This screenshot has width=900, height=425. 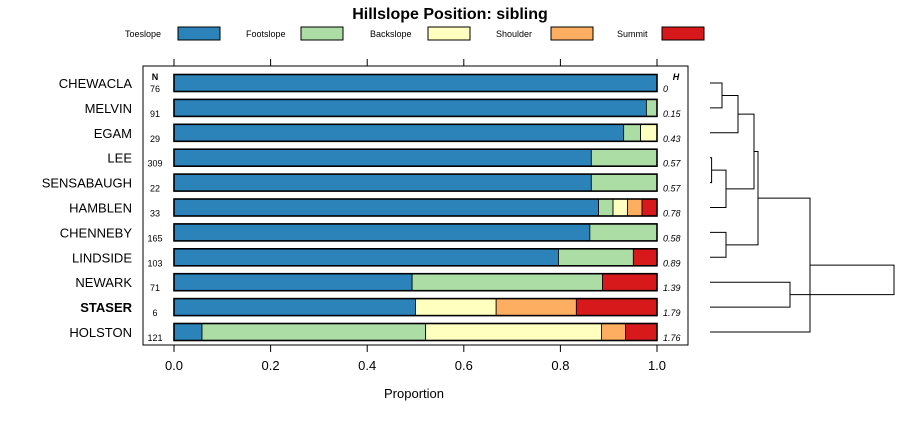 What do you see at coordinates (154, 164) in the screenshot?
I see `n-value-lee: 309` at bounding box center [154, 164].